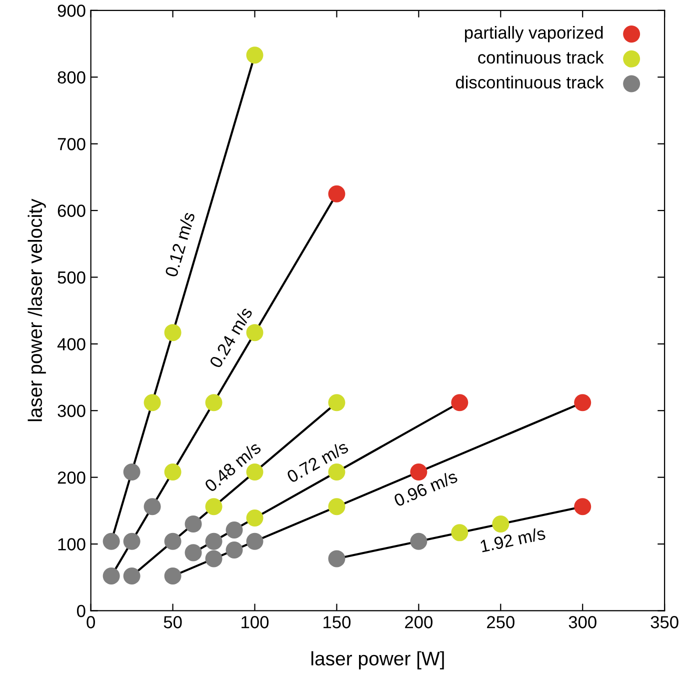 This screenshot has height=694, width=683. Describe the element at coordinates (255, 622) in the screenshot. I see `x-tick-label: 100` at that location.